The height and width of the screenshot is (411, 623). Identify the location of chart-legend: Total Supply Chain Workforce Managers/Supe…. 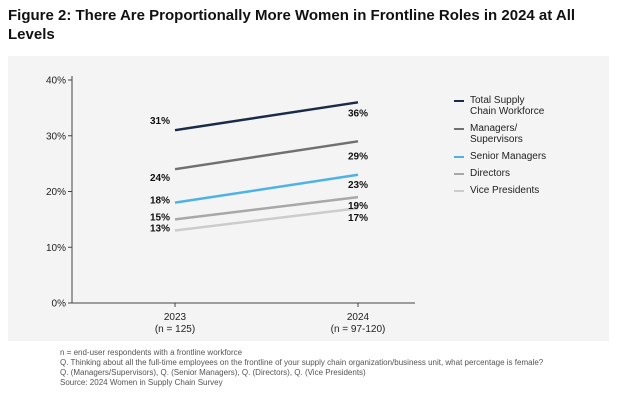
(534, 148).